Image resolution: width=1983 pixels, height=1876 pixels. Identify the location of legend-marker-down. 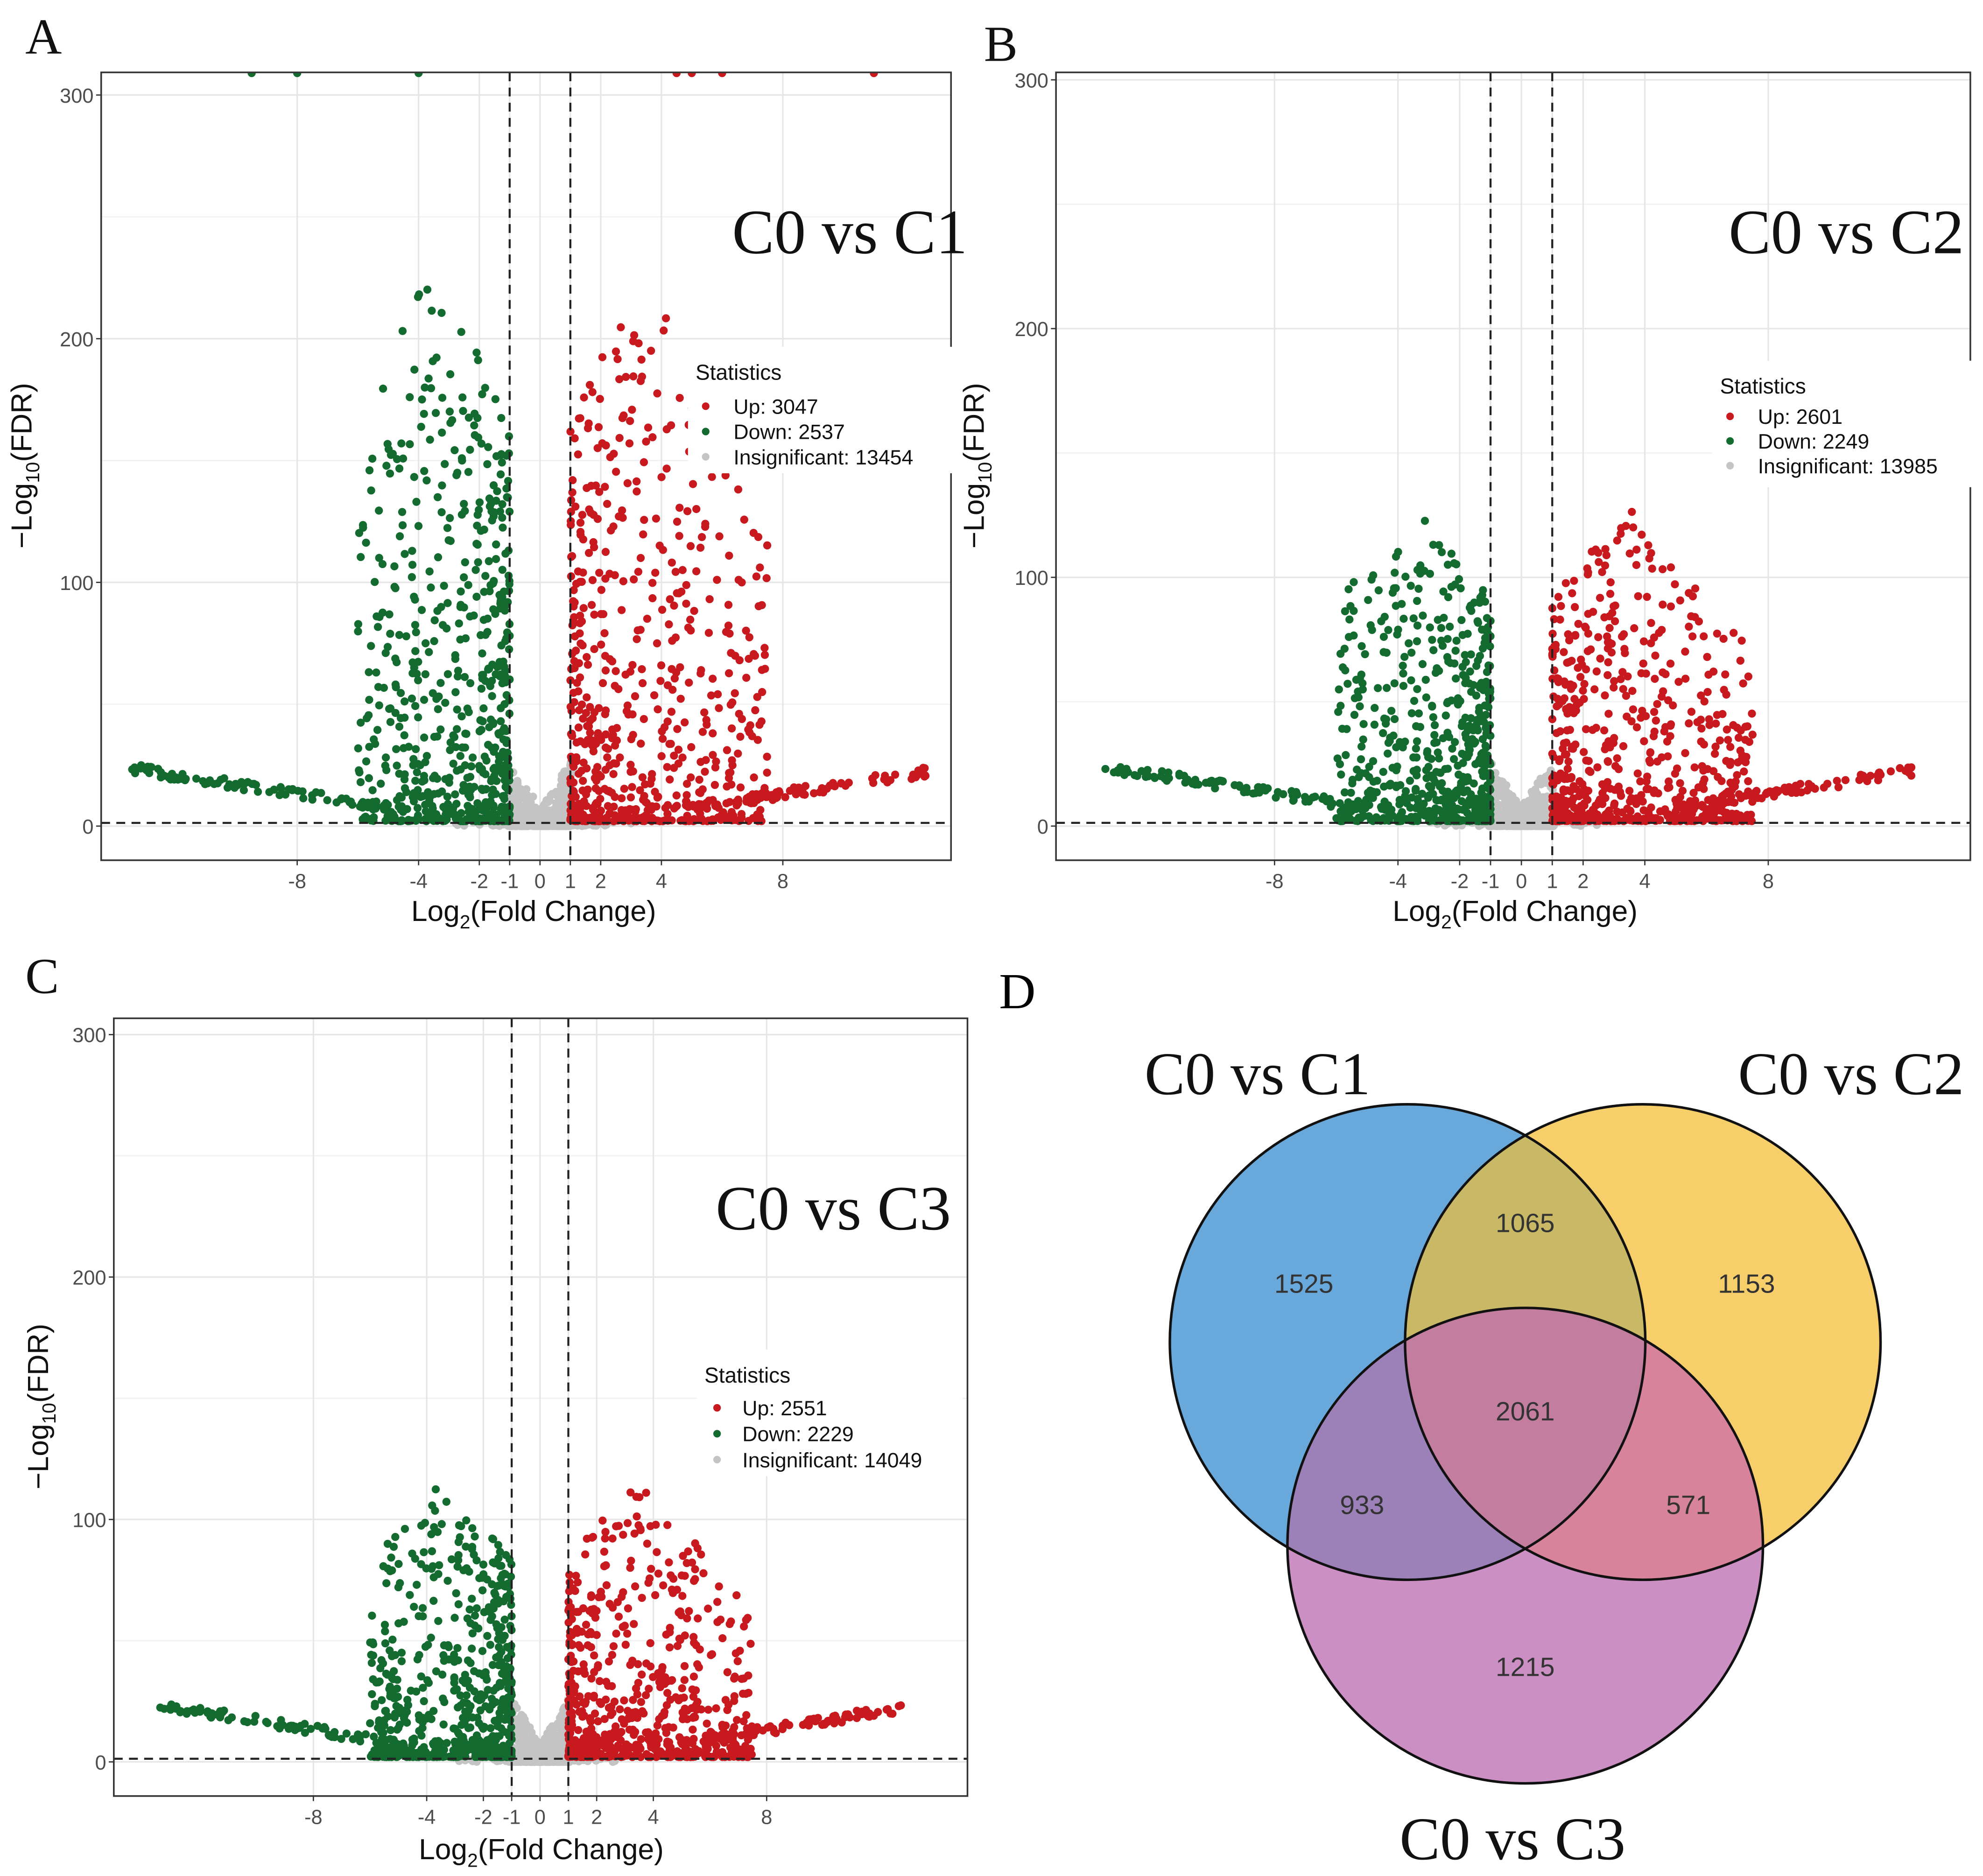
(1730, 441).